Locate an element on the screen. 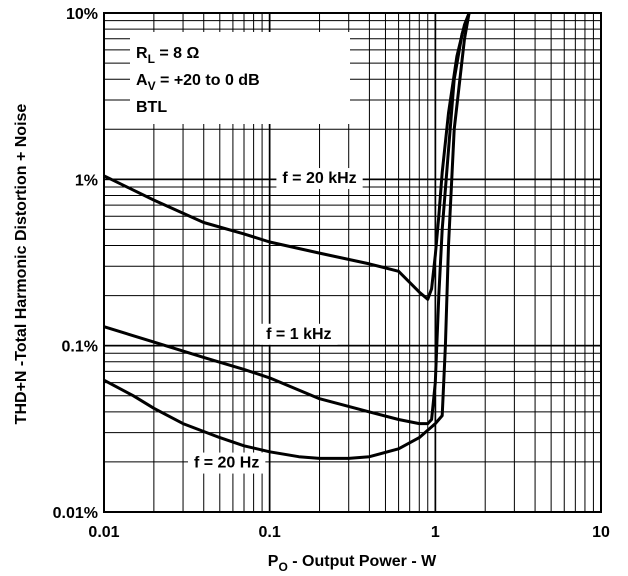  series-label: f = 20 kHz is located at coordinates (319, 178).